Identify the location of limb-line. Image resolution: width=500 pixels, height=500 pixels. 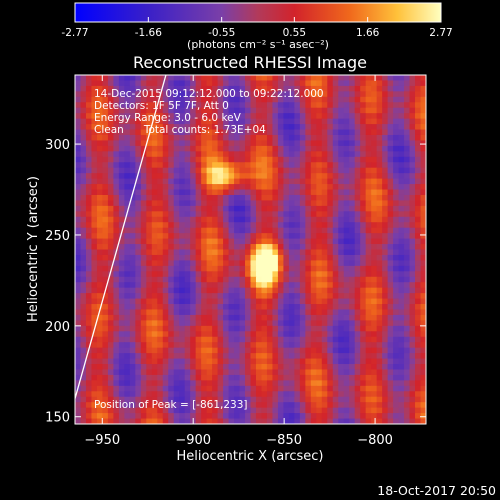
(121, 237).